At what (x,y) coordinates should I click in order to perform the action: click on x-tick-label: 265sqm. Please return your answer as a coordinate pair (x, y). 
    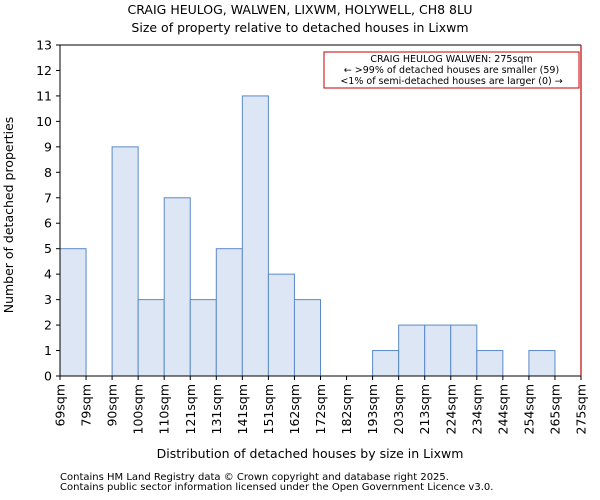
    Looking at the image, I should click on (554, 409).